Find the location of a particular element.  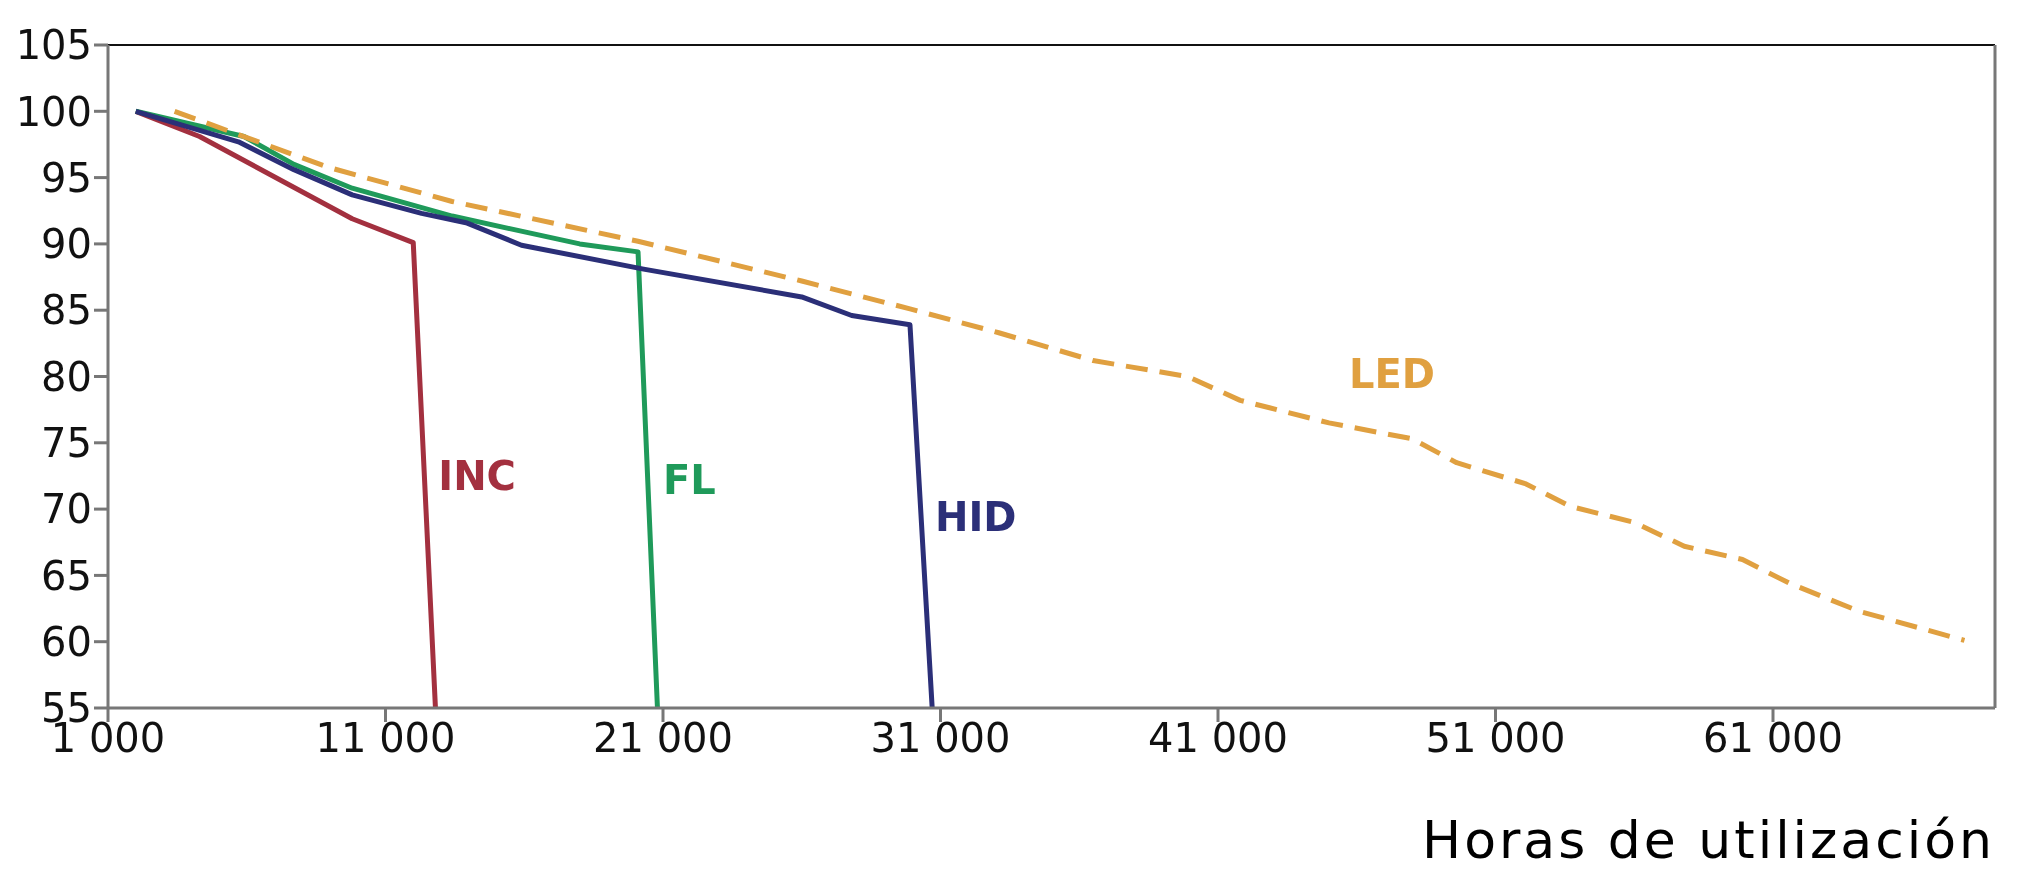

y-tick-label: 95 is located at coordinates (66, 177).